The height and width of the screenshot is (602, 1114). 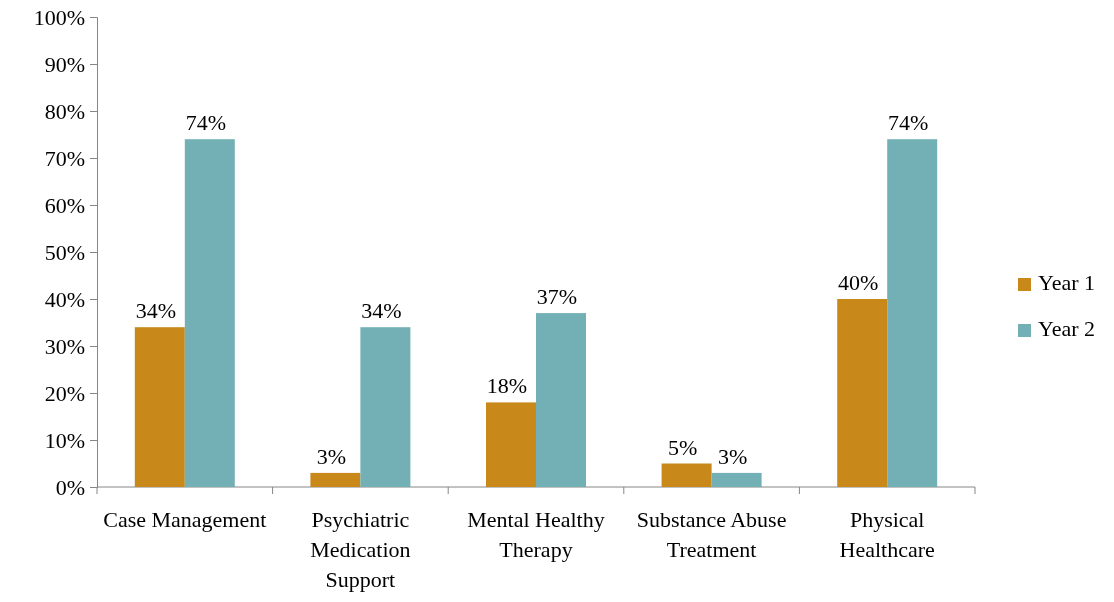 What do you see at coordinates (64, 205) in the screenshot?
I see `y-tick-label: 60%` at bounding box center [64, 205].